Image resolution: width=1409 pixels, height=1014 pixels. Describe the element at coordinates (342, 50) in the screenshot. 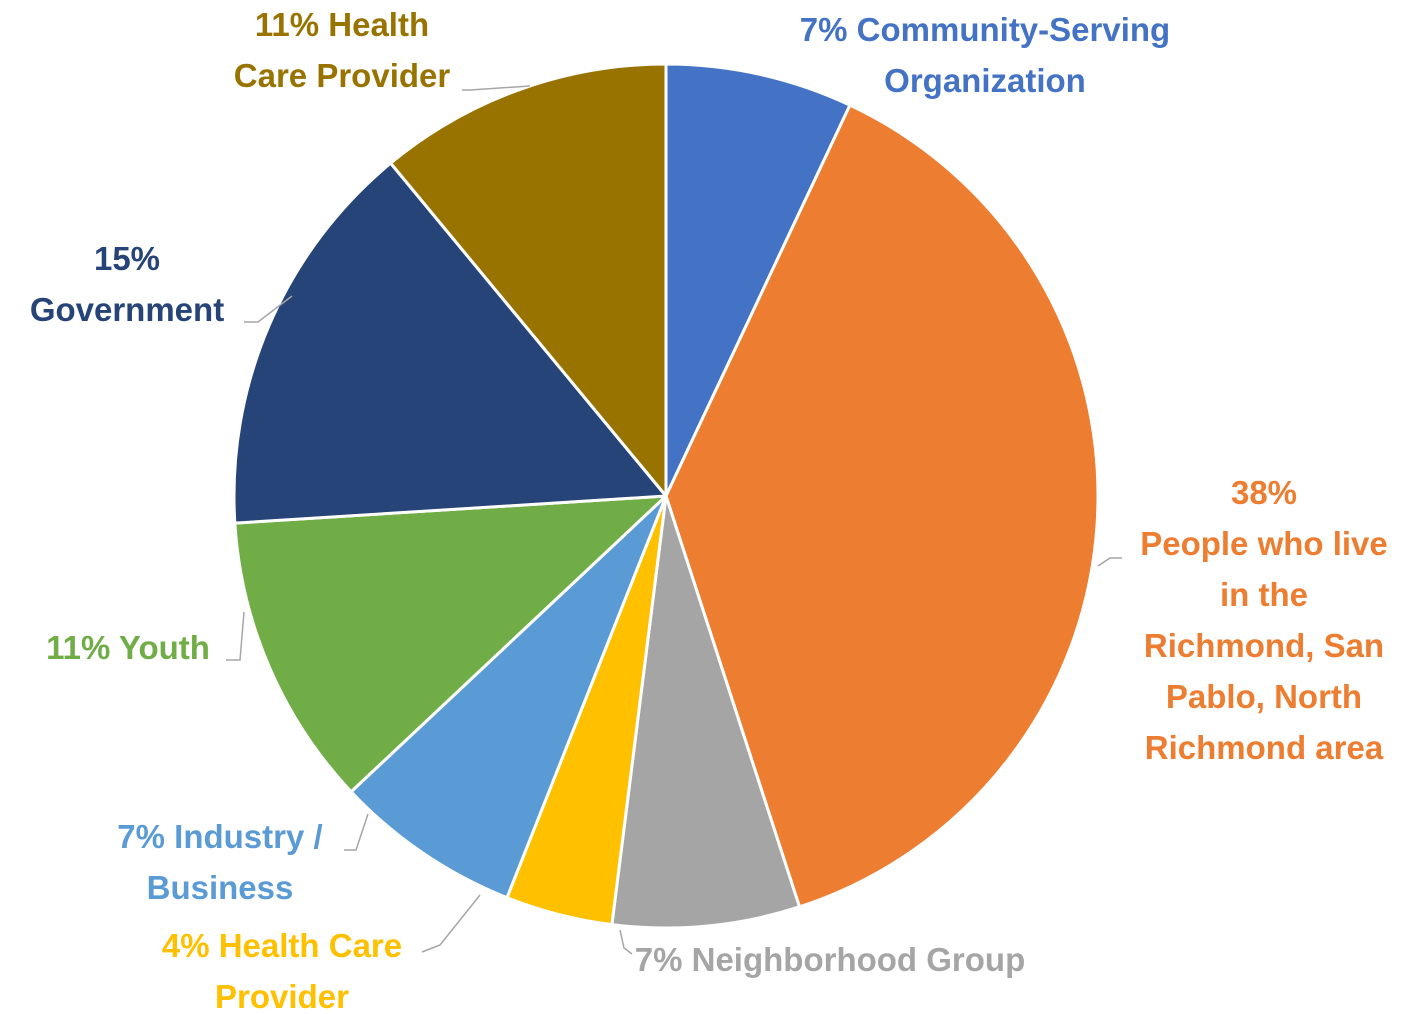

I see `slice-label-8: 11% Health Care Provider` at that location.